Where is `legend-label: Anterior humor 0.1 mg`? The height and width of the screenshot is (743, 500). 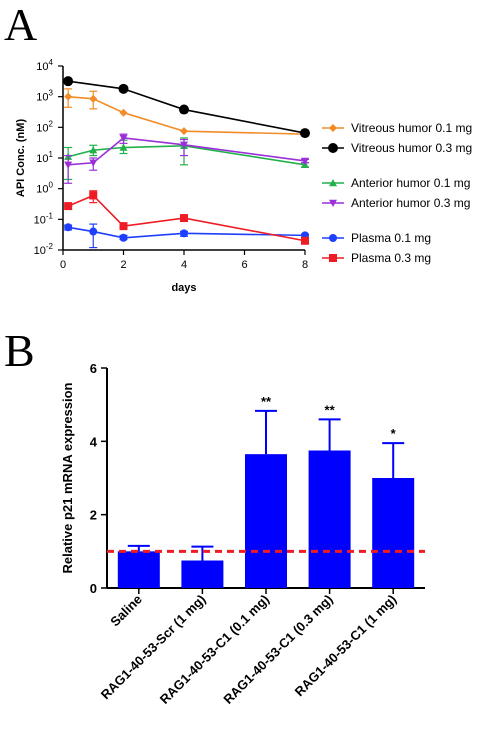 legend-label: Anterior humor 0.1 mg is located at coordinates (410, 183).